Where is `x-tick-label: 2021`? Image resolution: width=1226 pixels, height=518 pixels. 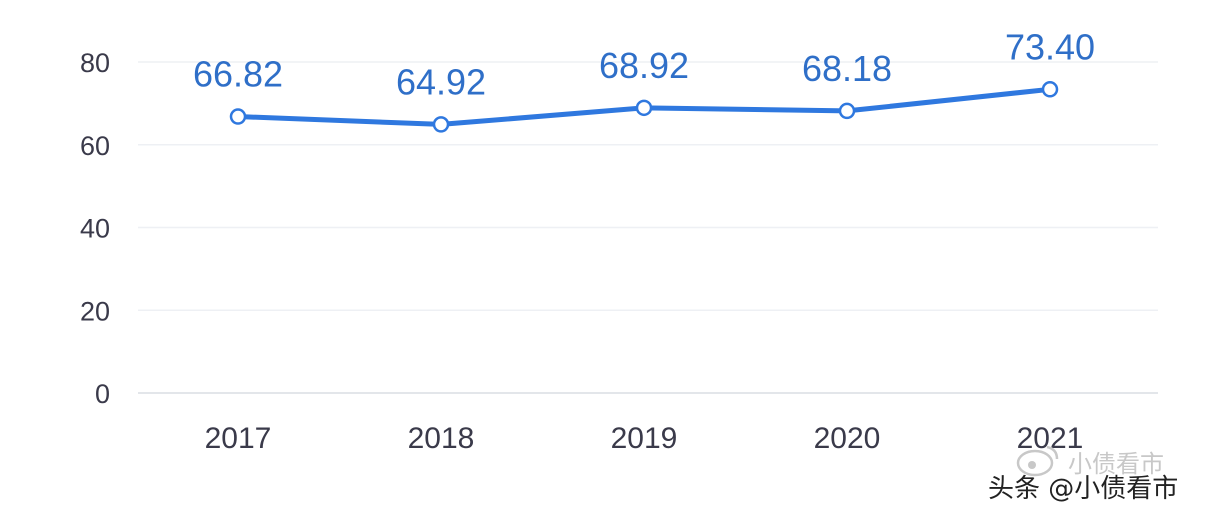 x-tick-label: 2021 is located at coordinates (1050, 438).